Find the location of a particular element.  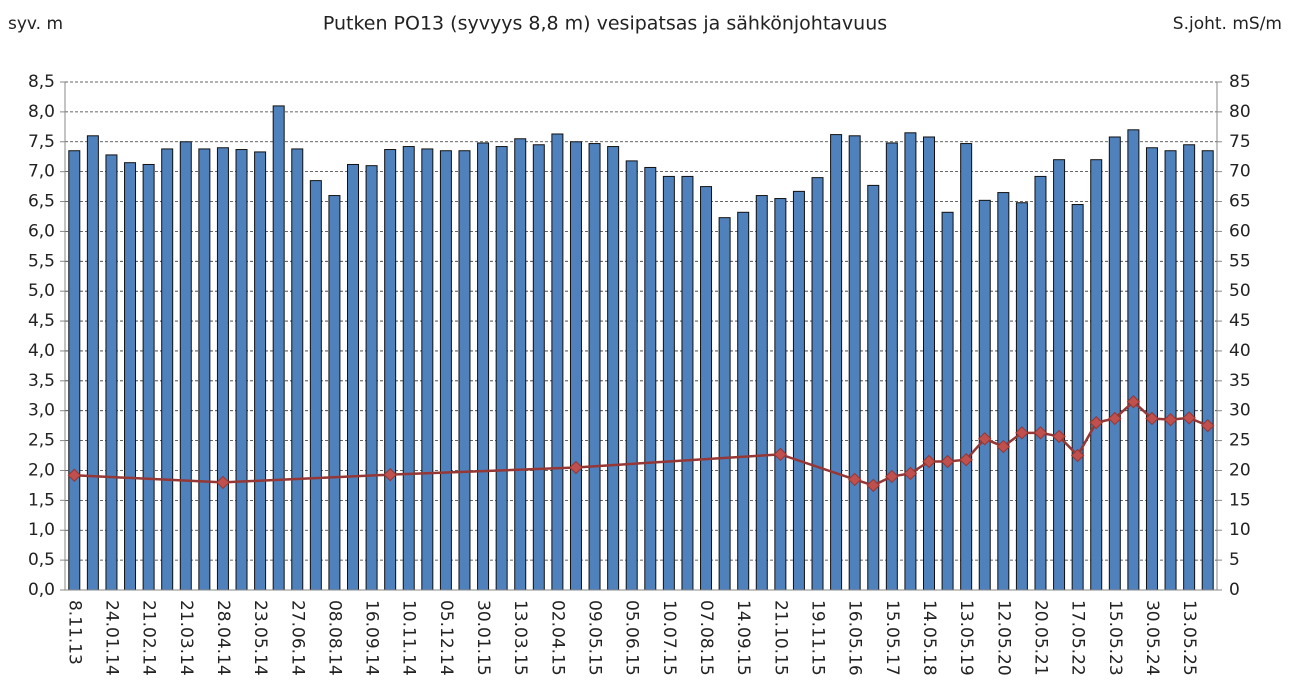

x-tick-label: 21.03.14 is located at coordinates (186, 638).